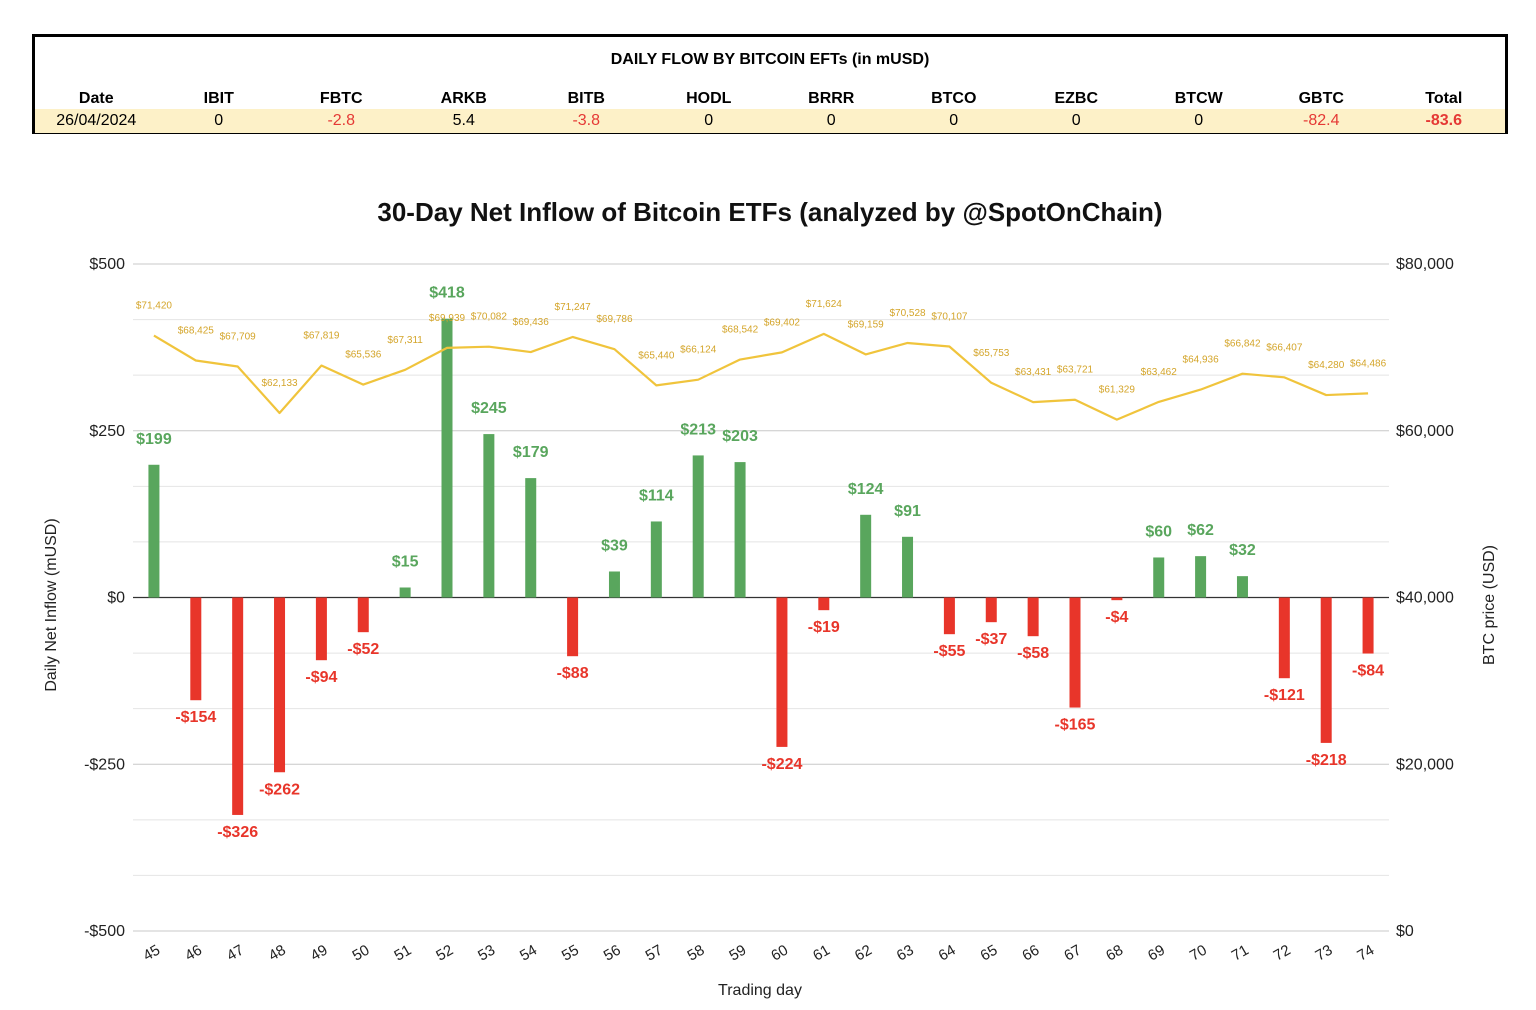 Image resolution: width=1536 pixels, height=1010 pixels. Describe the element at coordinates (991, 353) in the screenshot. I see `price-point-label: $65,753` at that location.